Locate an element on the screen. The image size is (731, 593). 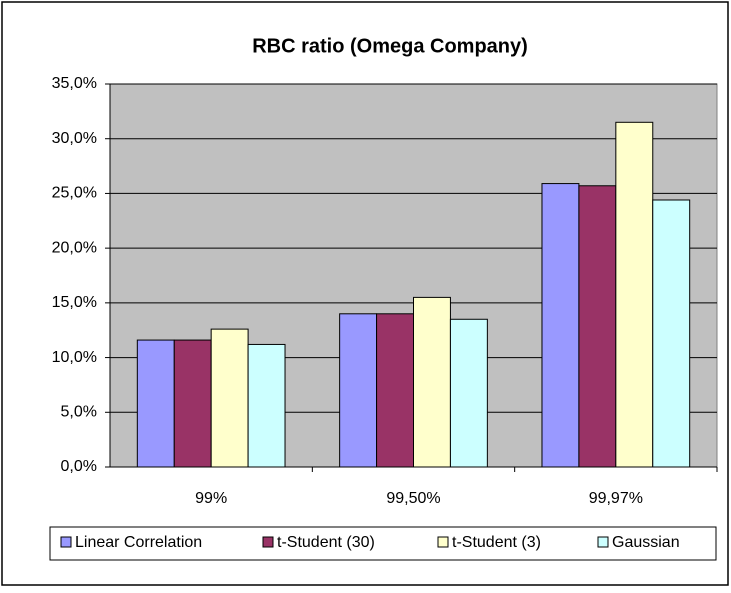
y-tick-label: 20,0% is located at coordinates (74, 247).